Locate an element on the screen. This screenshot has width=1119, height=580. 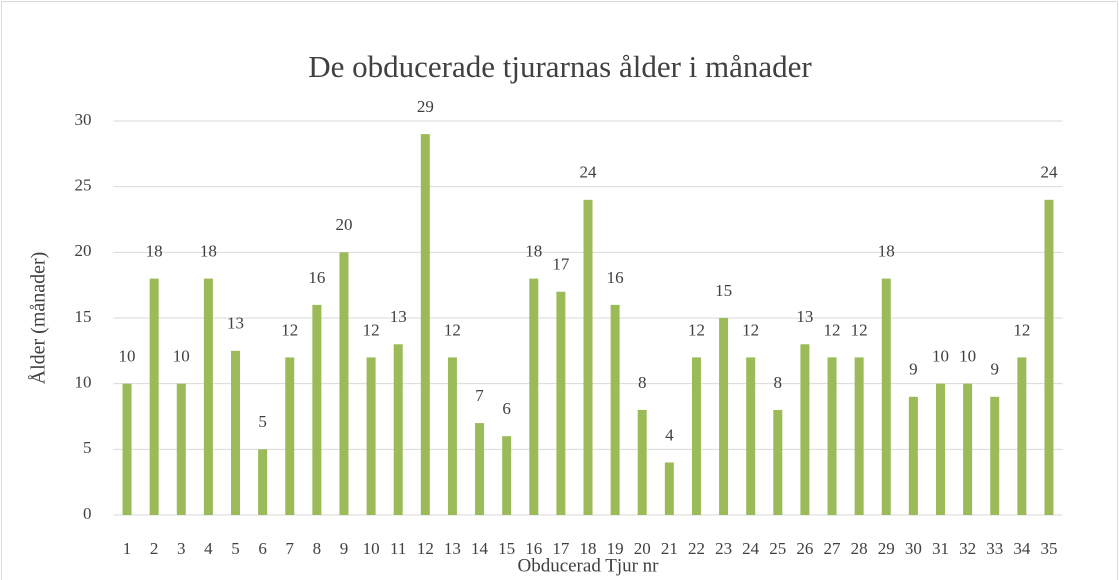
x-tick-label: 2 is located at coordinates (154, 548).